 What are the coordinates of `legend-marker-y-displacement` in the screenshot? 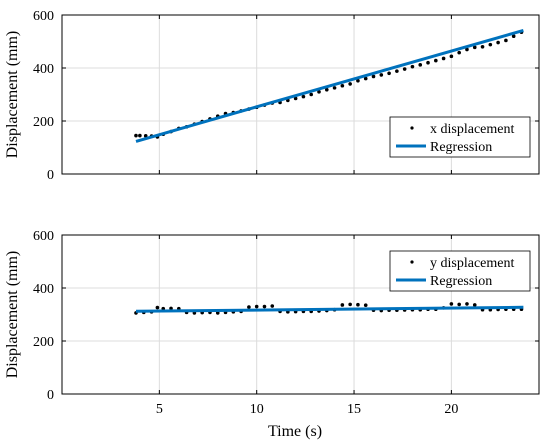 It's located at (412, 262).